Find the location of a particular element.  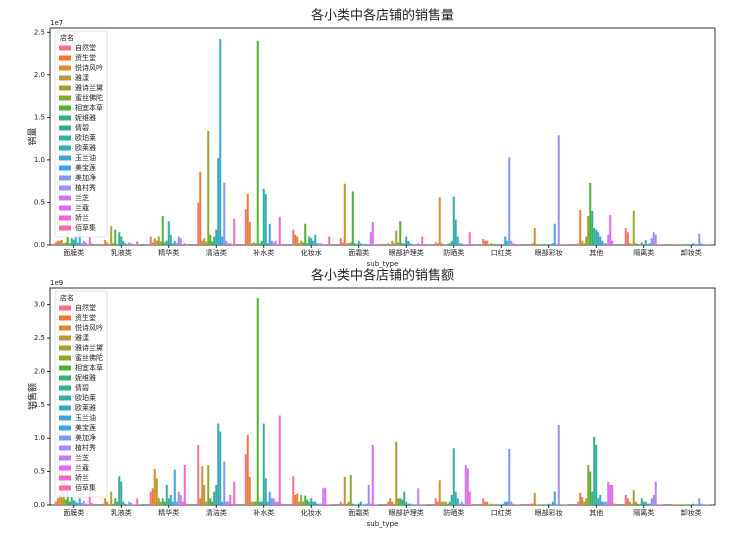

legend-label: 资生堂 is located at coordinates (85, 57).